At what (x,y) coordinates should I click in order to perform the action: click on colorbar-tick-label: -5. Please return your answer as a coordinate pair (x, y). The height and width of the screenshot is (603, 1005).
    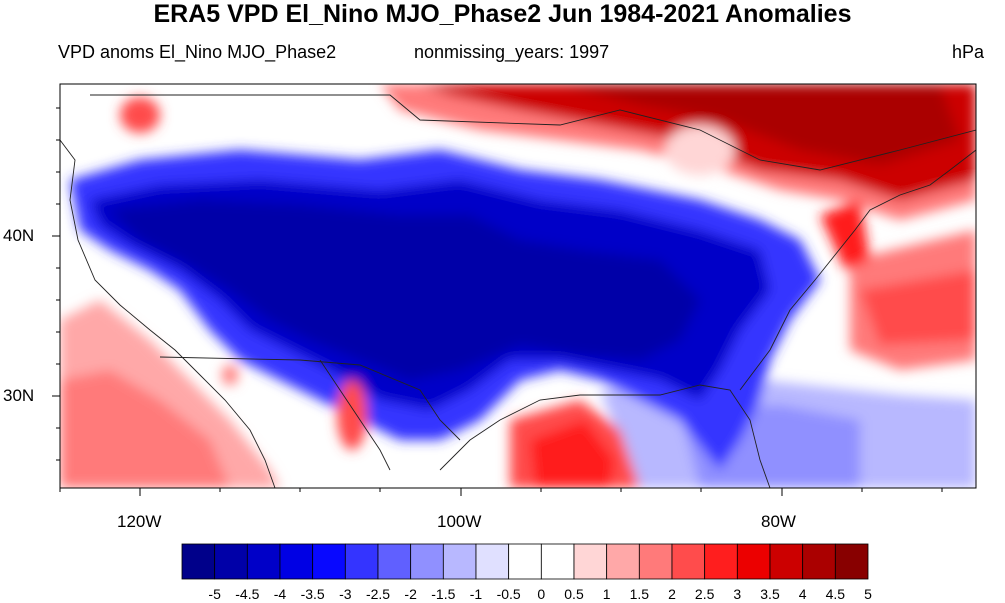
    Looking at the image, I should click on (214, 594).